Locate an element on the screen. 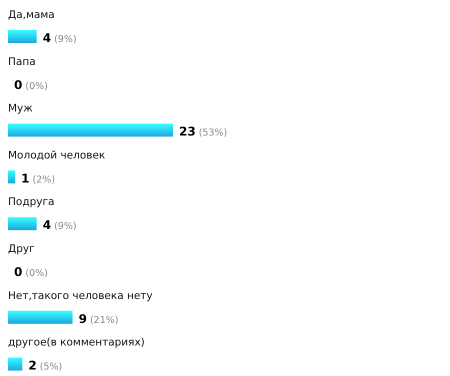 The image size is (450, 376). y-tick-label: Молодой человек is located at coordinates (57, 155).